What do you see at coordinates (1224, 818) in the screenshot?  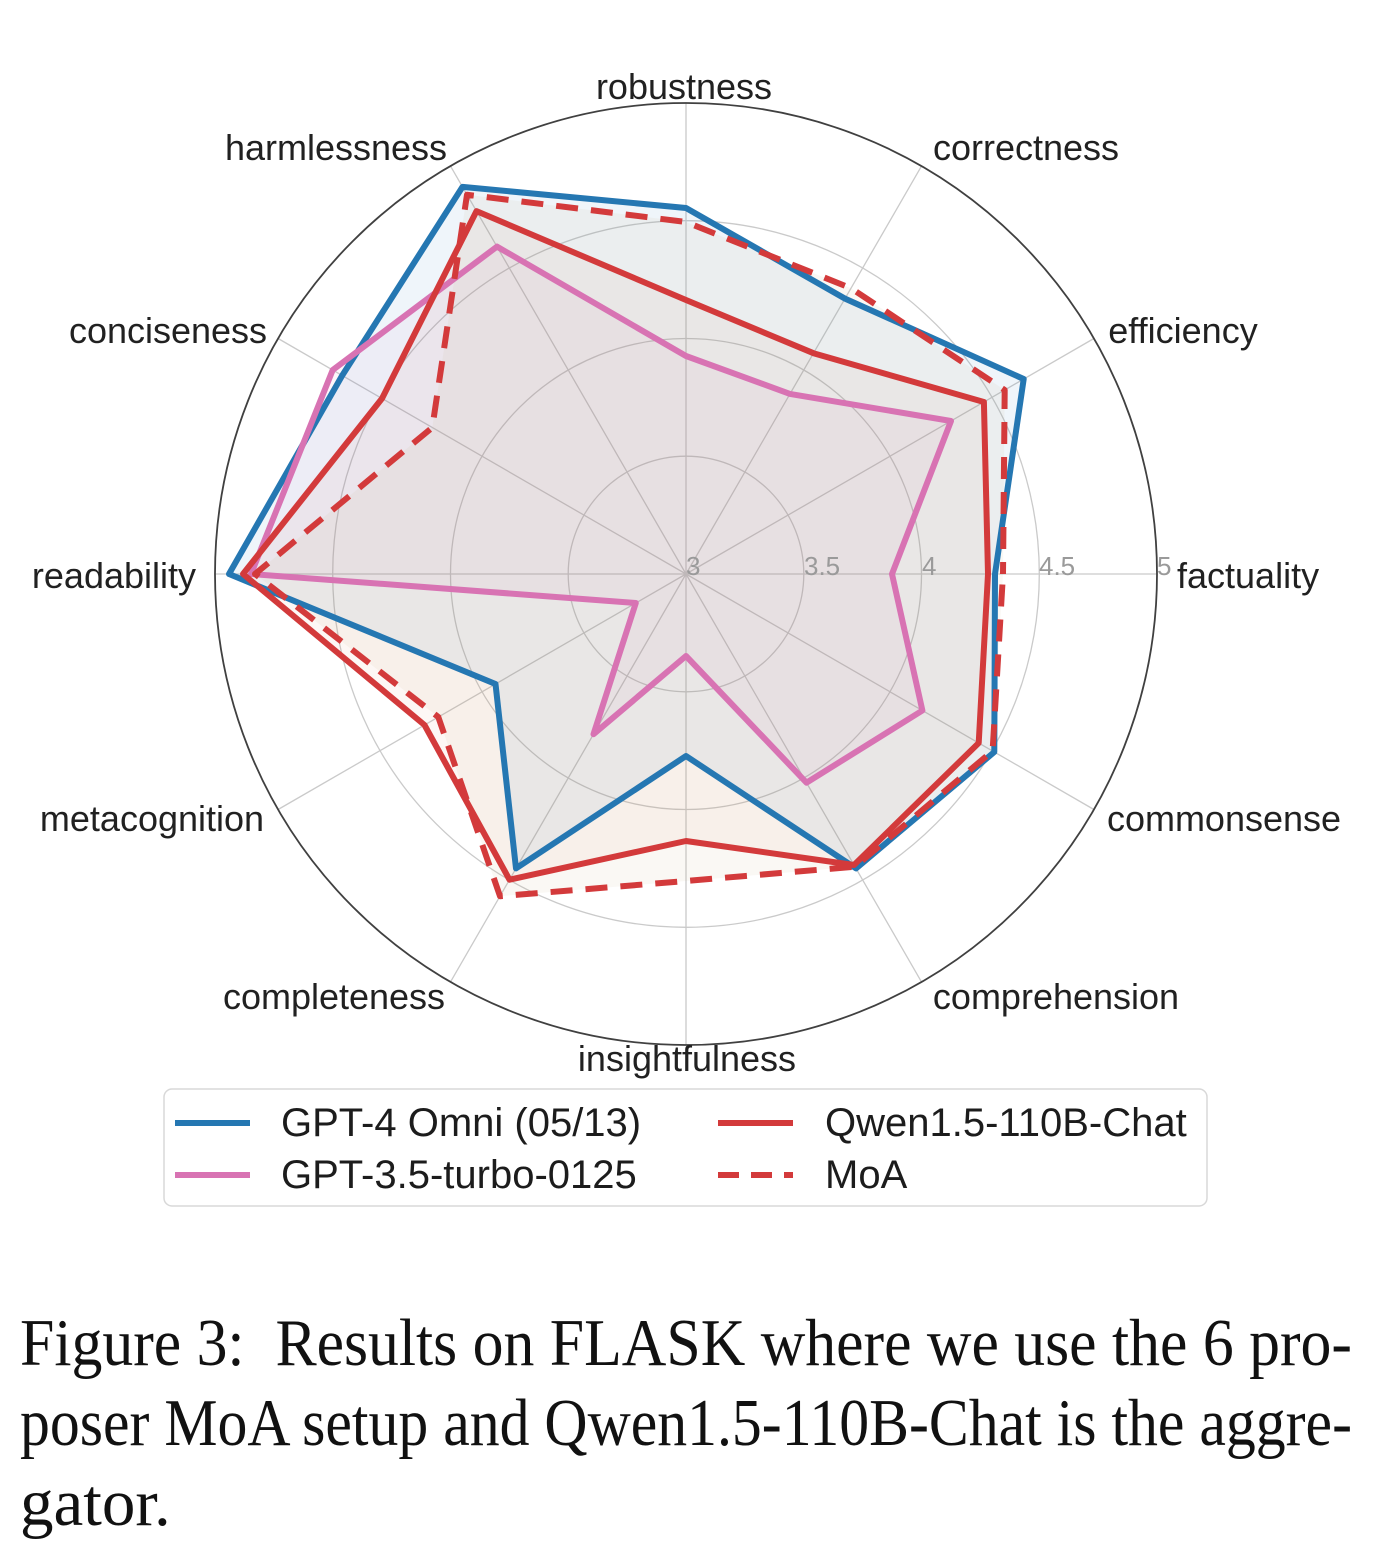 I see `svg-text: commonsense` at bounding box center [1224, 818].